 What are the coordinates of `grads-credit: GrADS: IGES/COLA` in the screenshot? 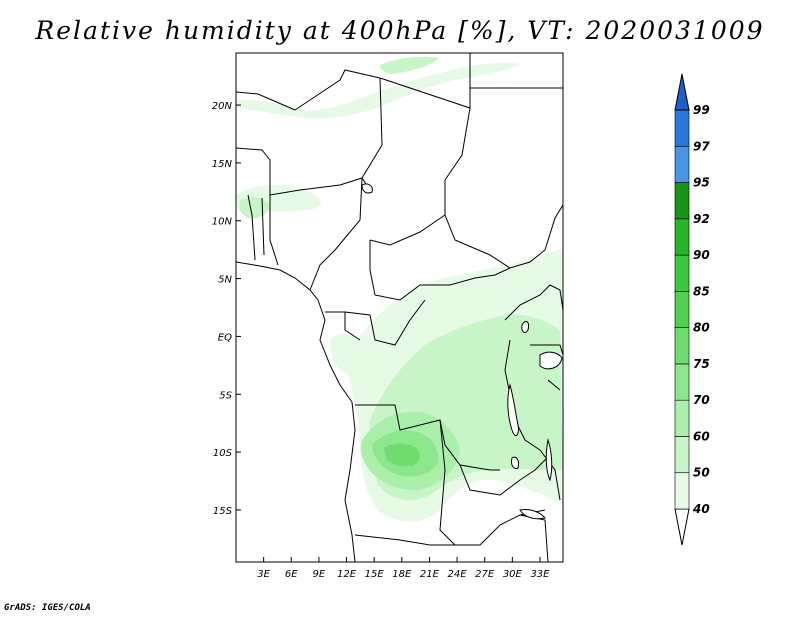 It's located at (47, 608).